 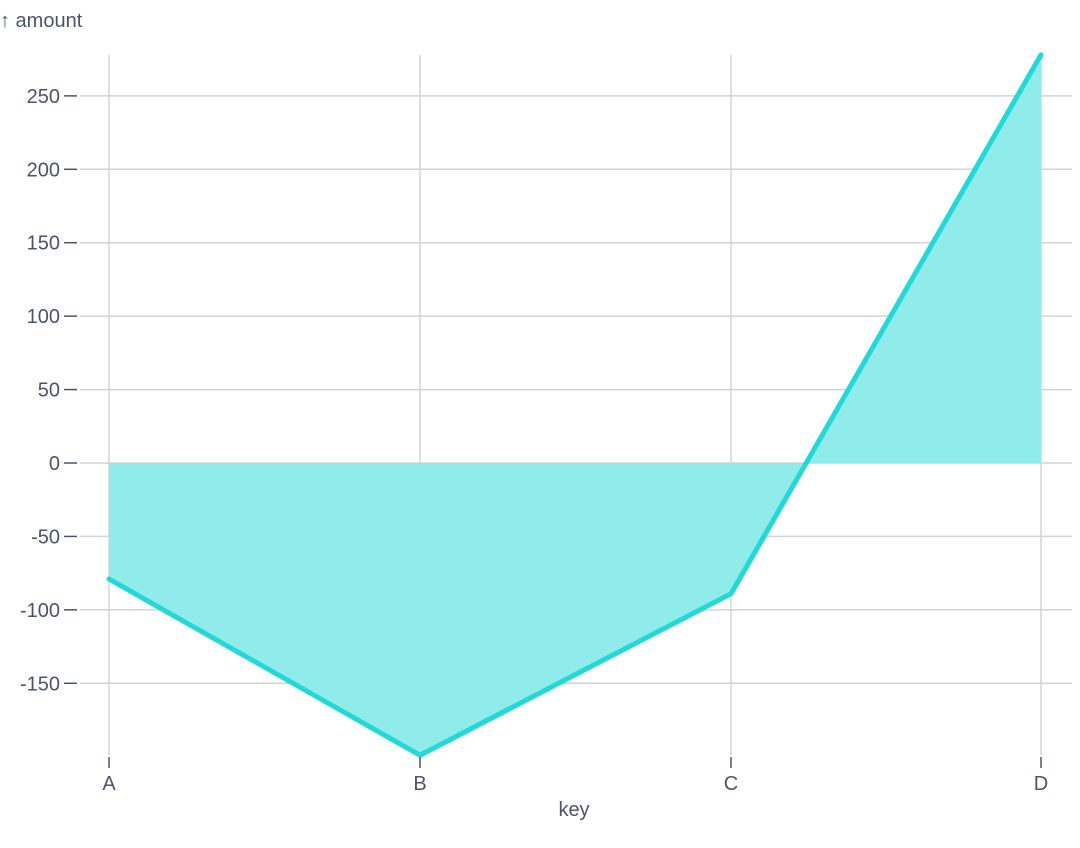 What do you see at coordinates (43, 97) in the screenshot?
I see `y-tick-label: 250` at bounding box center [43, 97].